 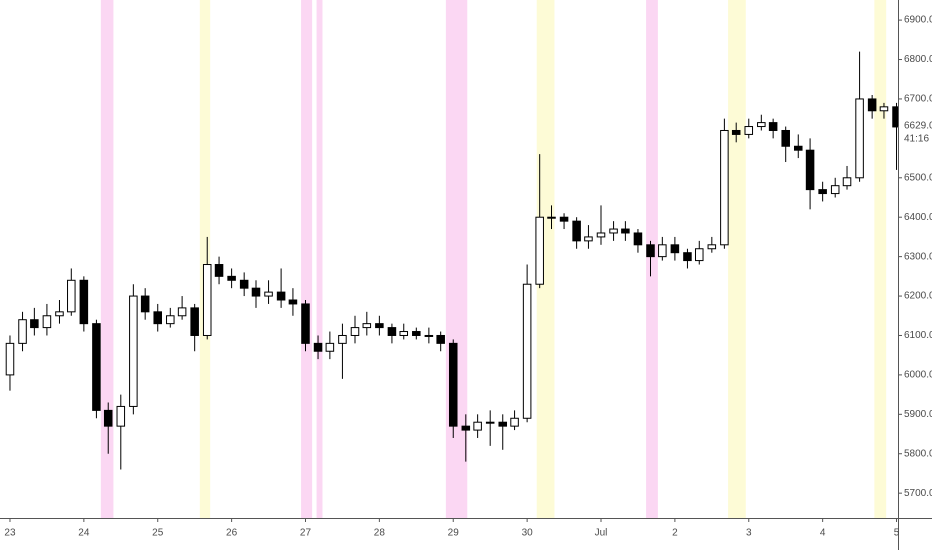 I want to click on y-tick-label: 5700.0, so click(x=918, y=493).